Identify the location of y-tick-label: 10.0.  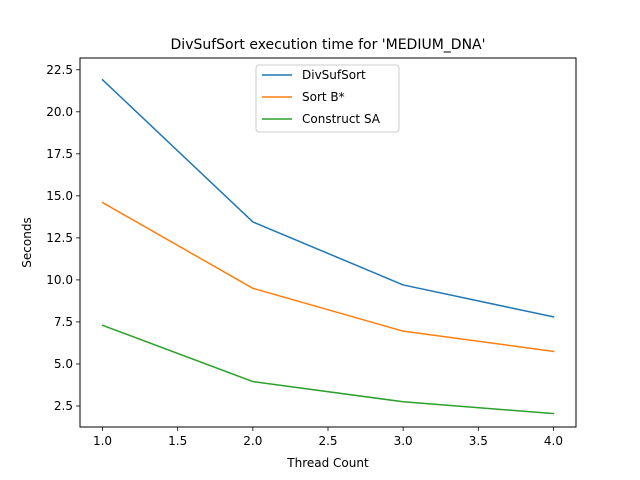
(59, 280).